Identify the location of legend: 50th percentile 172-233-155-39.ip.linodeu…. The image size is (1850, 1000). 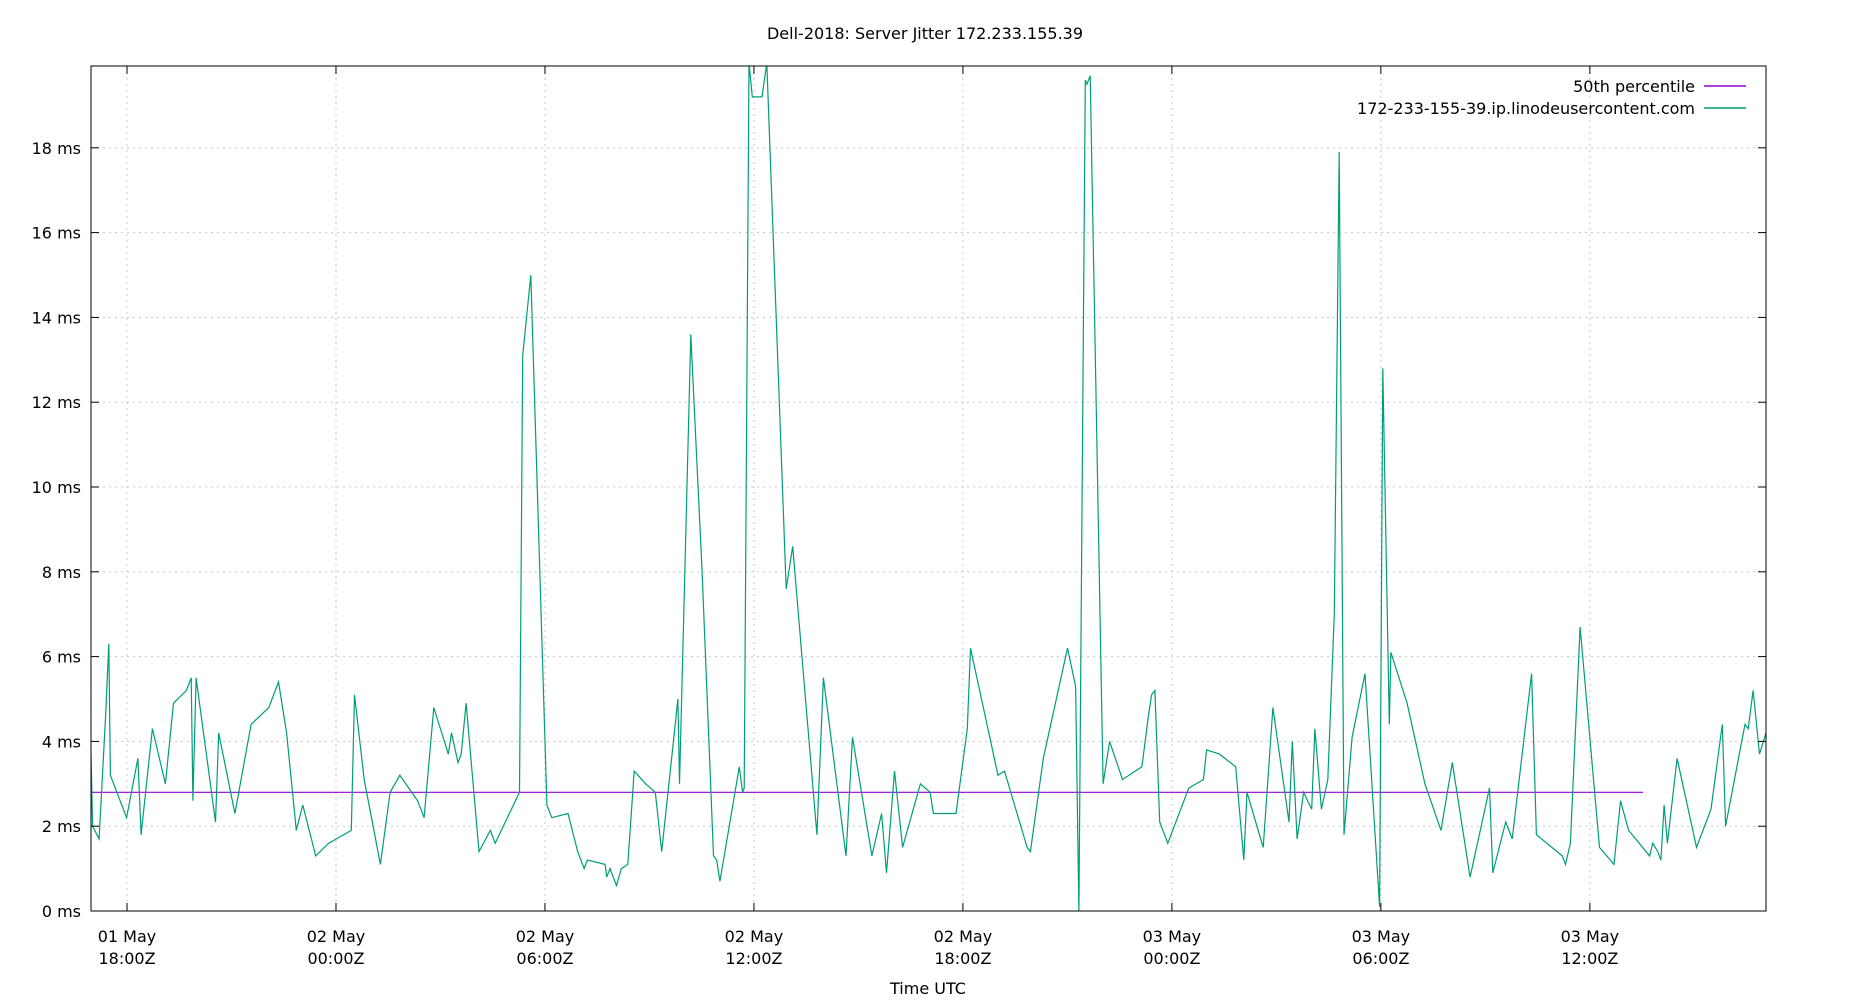
(1551, 97).